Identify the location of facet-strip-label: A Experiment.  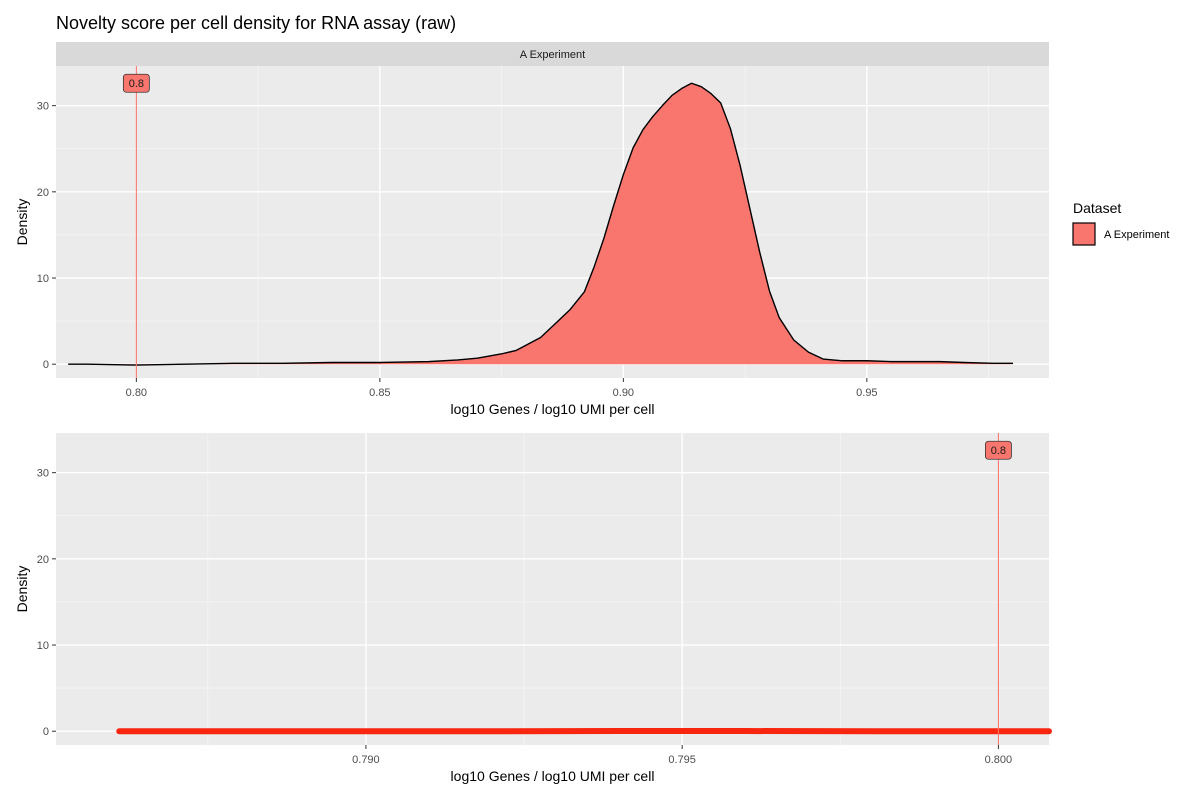
(552, 55).